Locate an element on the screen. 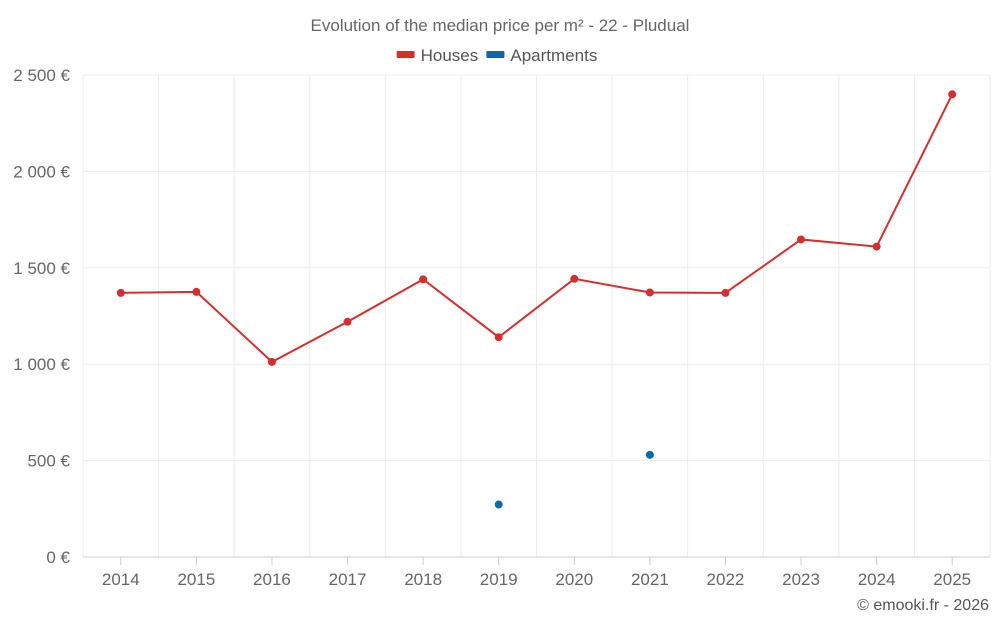  houses-point-2017 is located at coordinates (347, 321).